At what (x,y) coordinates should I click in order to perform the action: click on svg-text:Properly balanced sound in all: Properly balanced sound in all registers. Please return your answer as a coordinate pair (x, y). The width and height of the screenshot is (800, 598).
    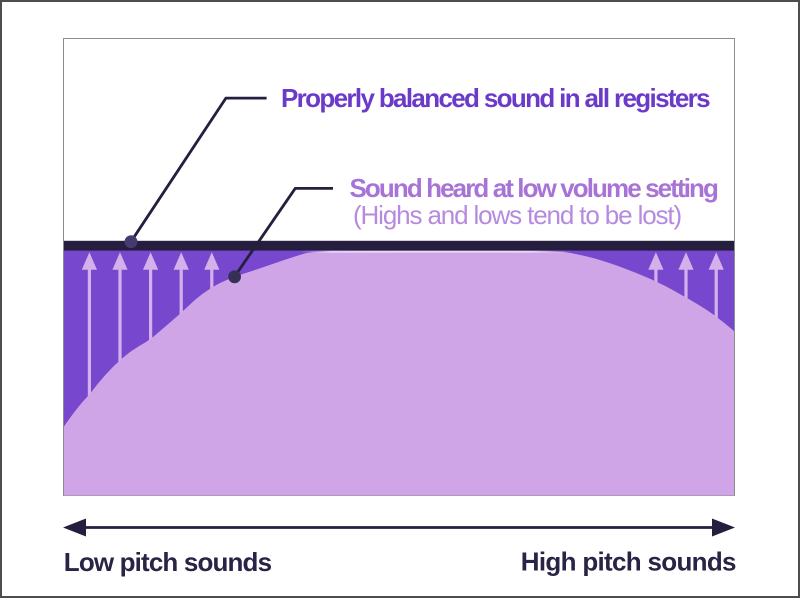
    Looking at the image, I should click on (495, 98).